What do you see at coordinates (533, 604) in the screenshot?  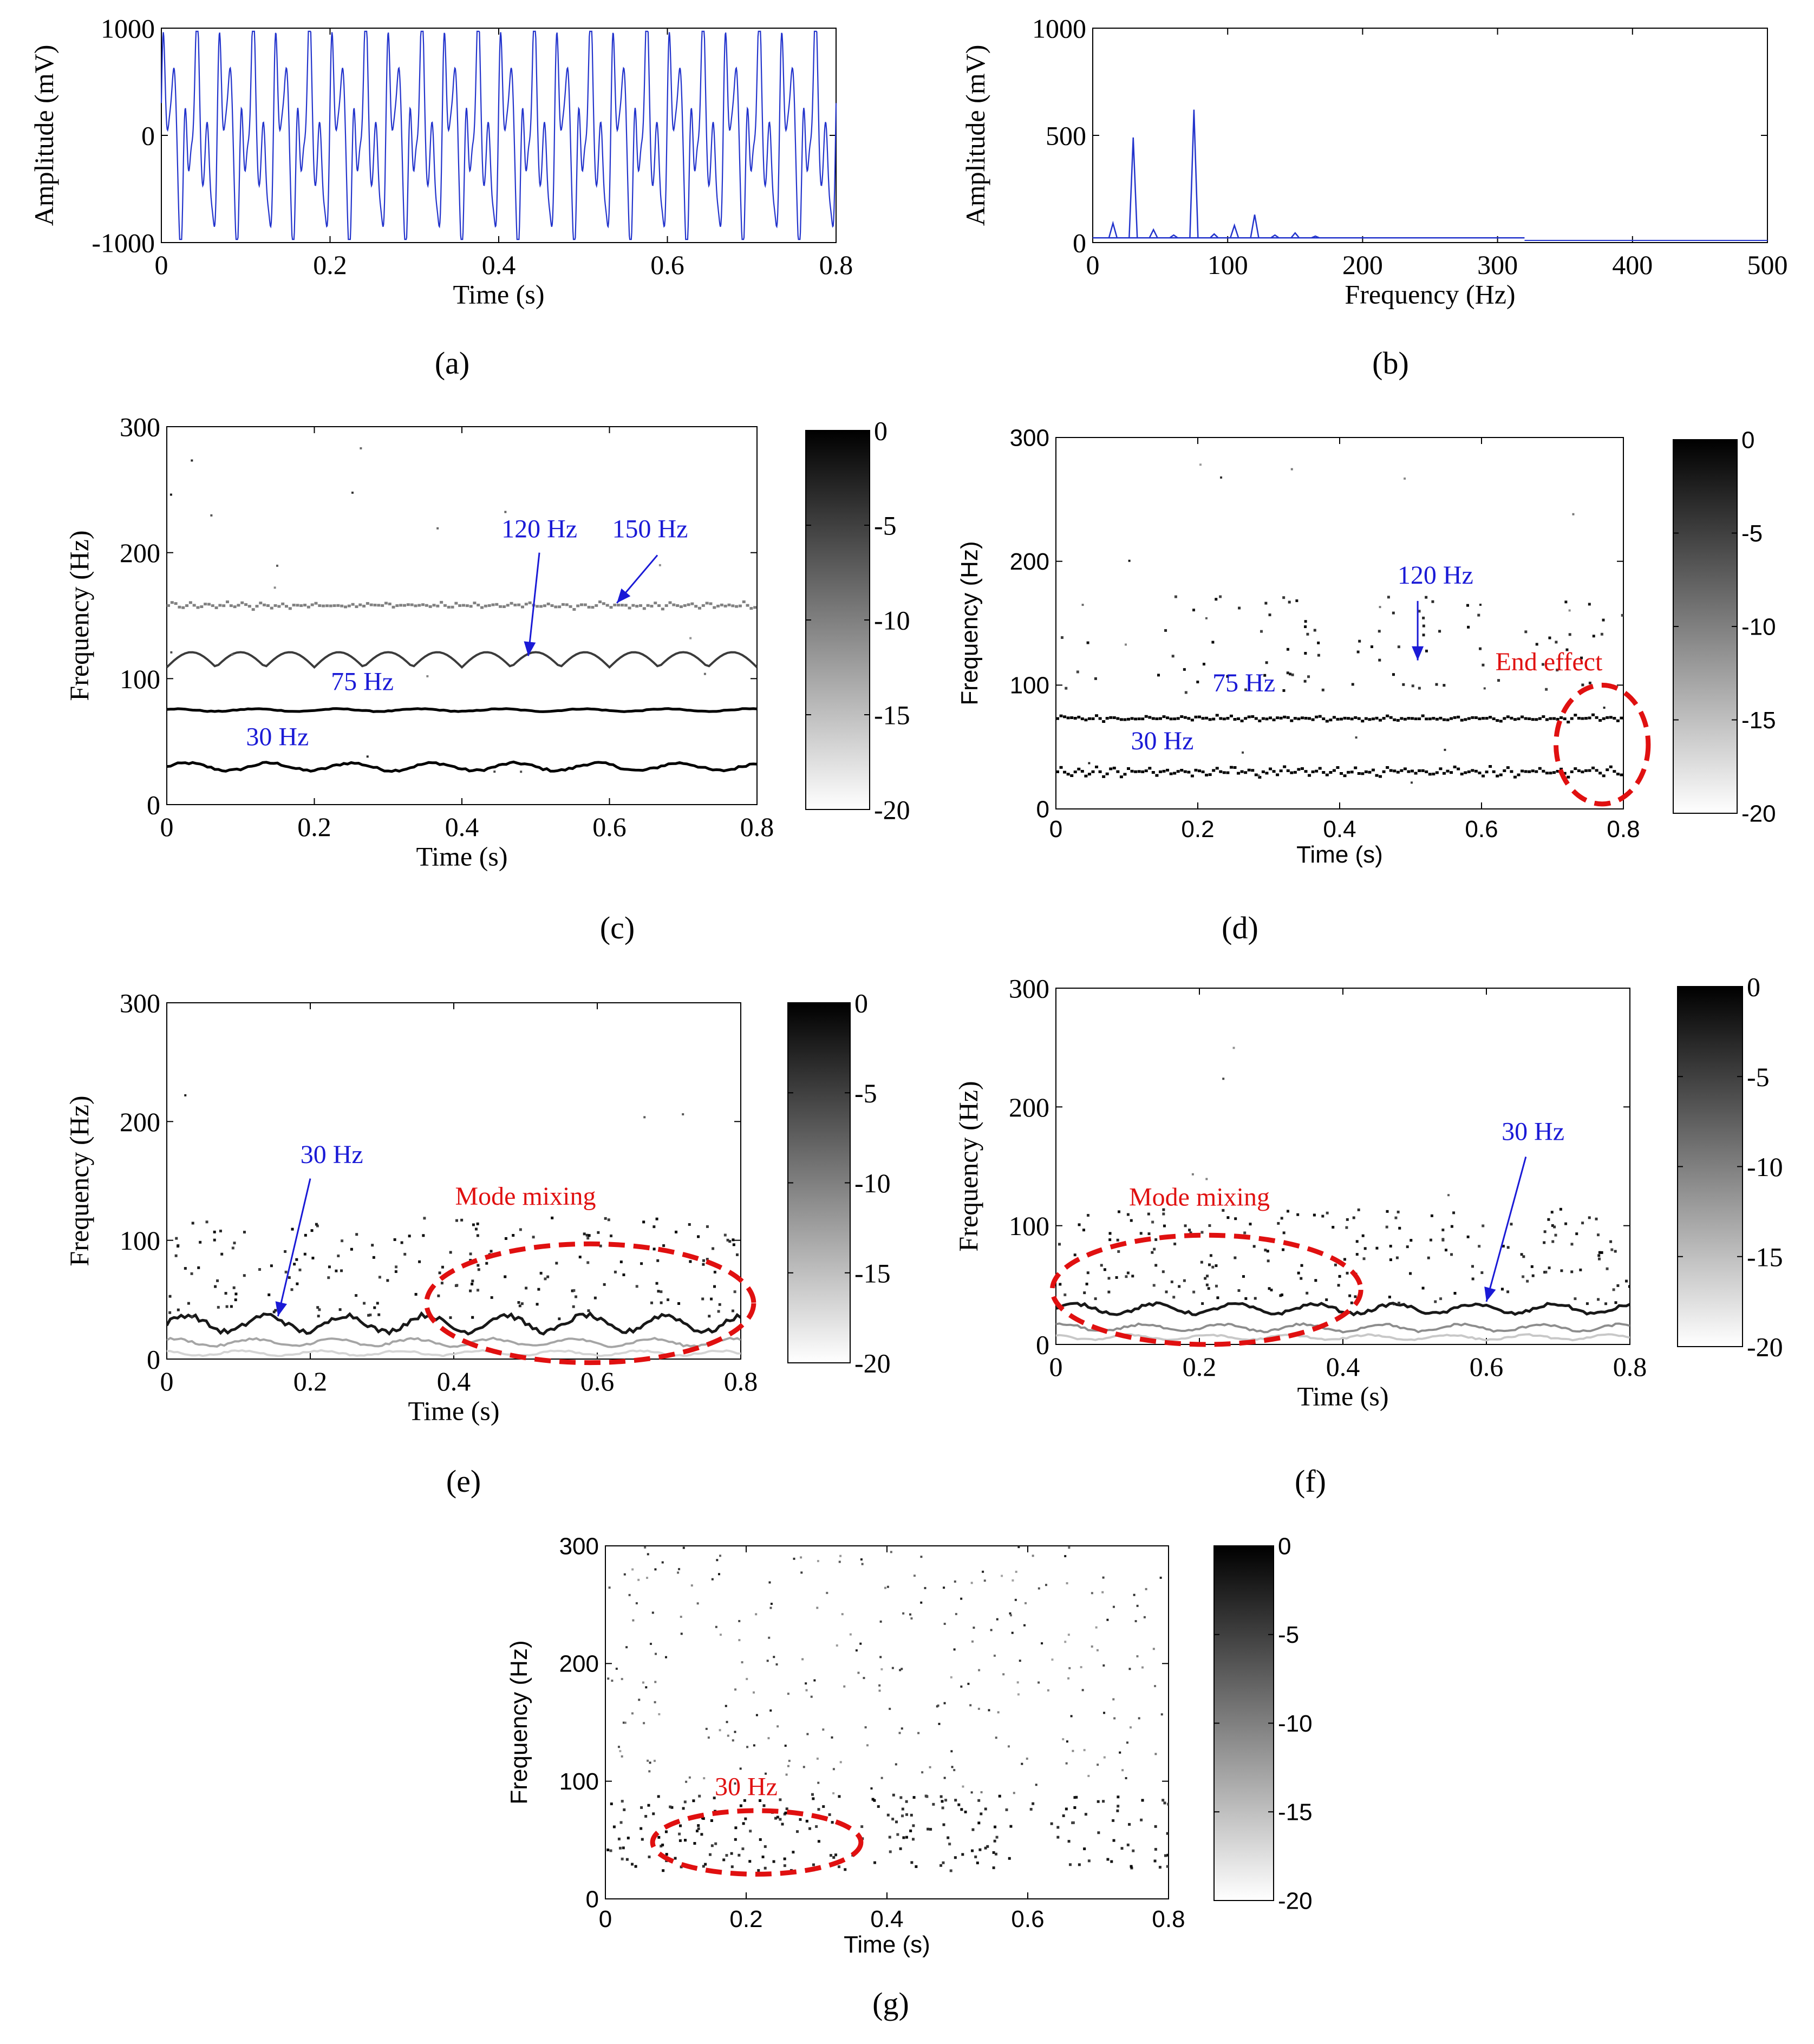 I see `annotation-arrow` at bounding box center [533, 604].